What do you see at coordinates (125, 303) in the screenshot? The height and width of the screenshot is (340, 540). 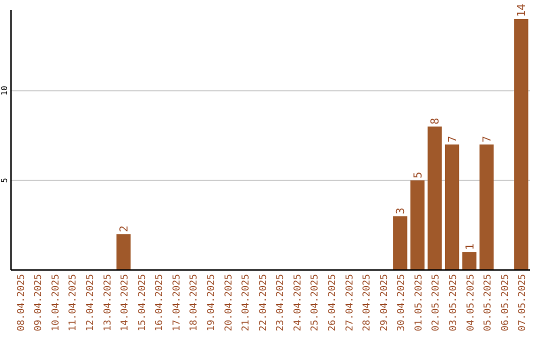 I see `x-tick-label: 14.04.2025` at bounding box center [125, 303].